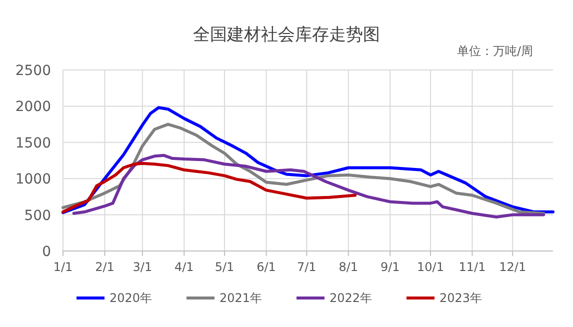  What do you see at coordinates (430, 267) in the screenshot?
I see `x-tick-label: 10/1` at bounding box center [430, 267].